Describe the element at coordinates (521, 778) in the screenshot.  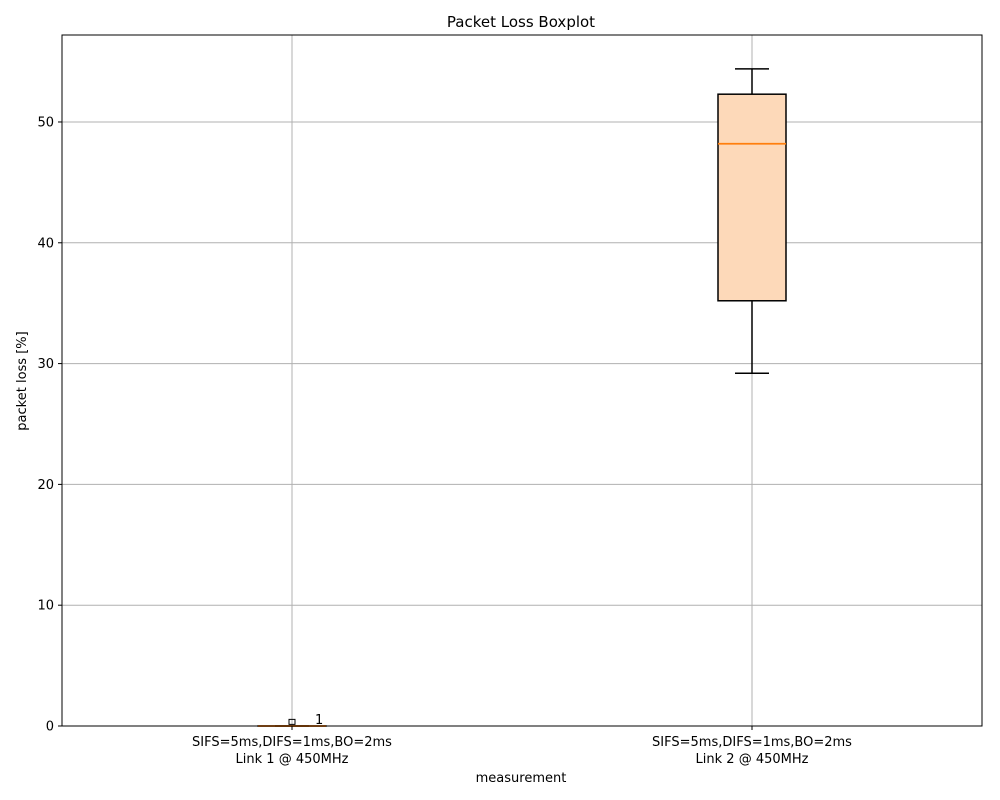
I see `x-axis-label: measurement` at that location.